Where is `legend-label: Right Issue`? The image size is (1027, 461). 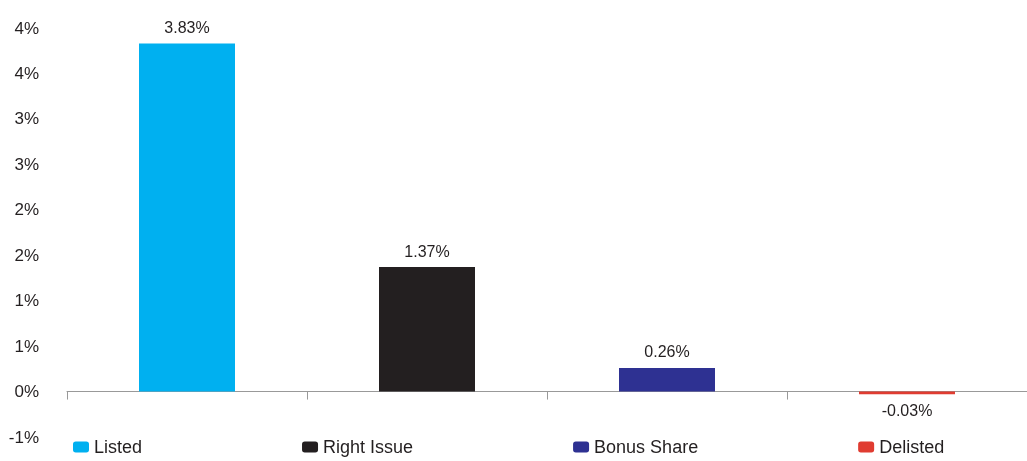 legend-label: Right Issue is located at coordinates (368, 447).